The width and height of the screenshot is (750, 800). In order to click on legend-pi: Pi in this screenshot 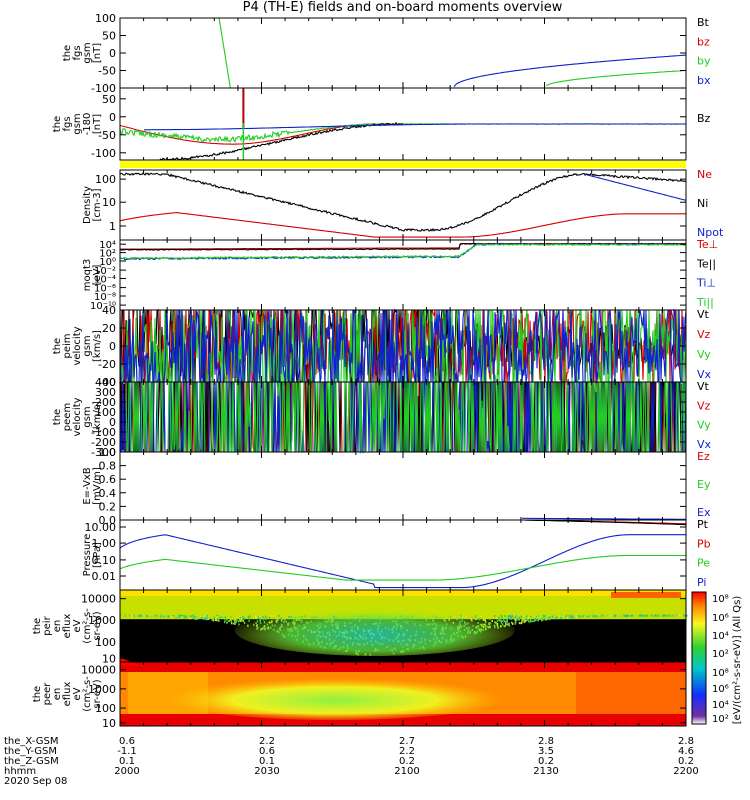, I will do `click(701, 582)`.